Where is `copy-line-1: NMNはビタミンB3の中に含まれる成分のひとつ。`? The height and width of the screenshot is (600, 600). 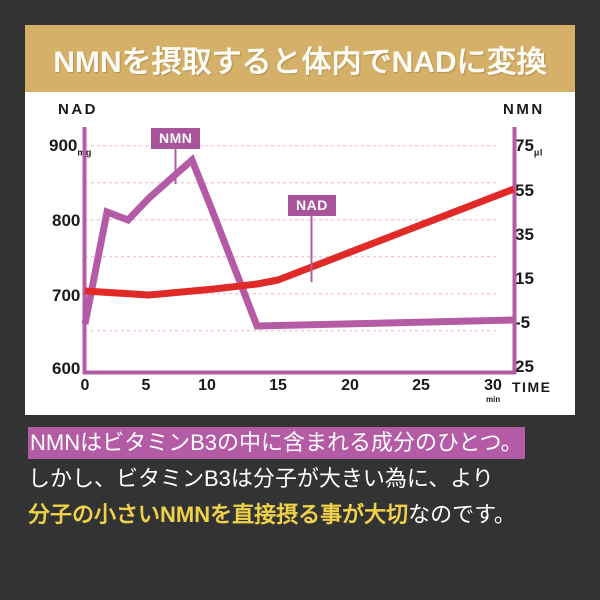
copy-line-1: NMNはビタミンB3の中に含まれる成分のひとつ。 is located at coordinates (314, 443).